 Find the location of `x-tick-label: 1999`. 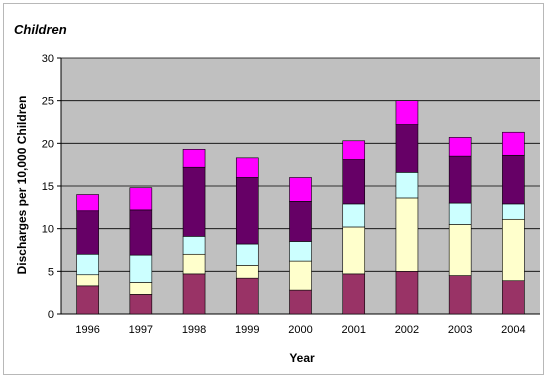

x-tick-label: 1999 is located at coordinates (247, 330).